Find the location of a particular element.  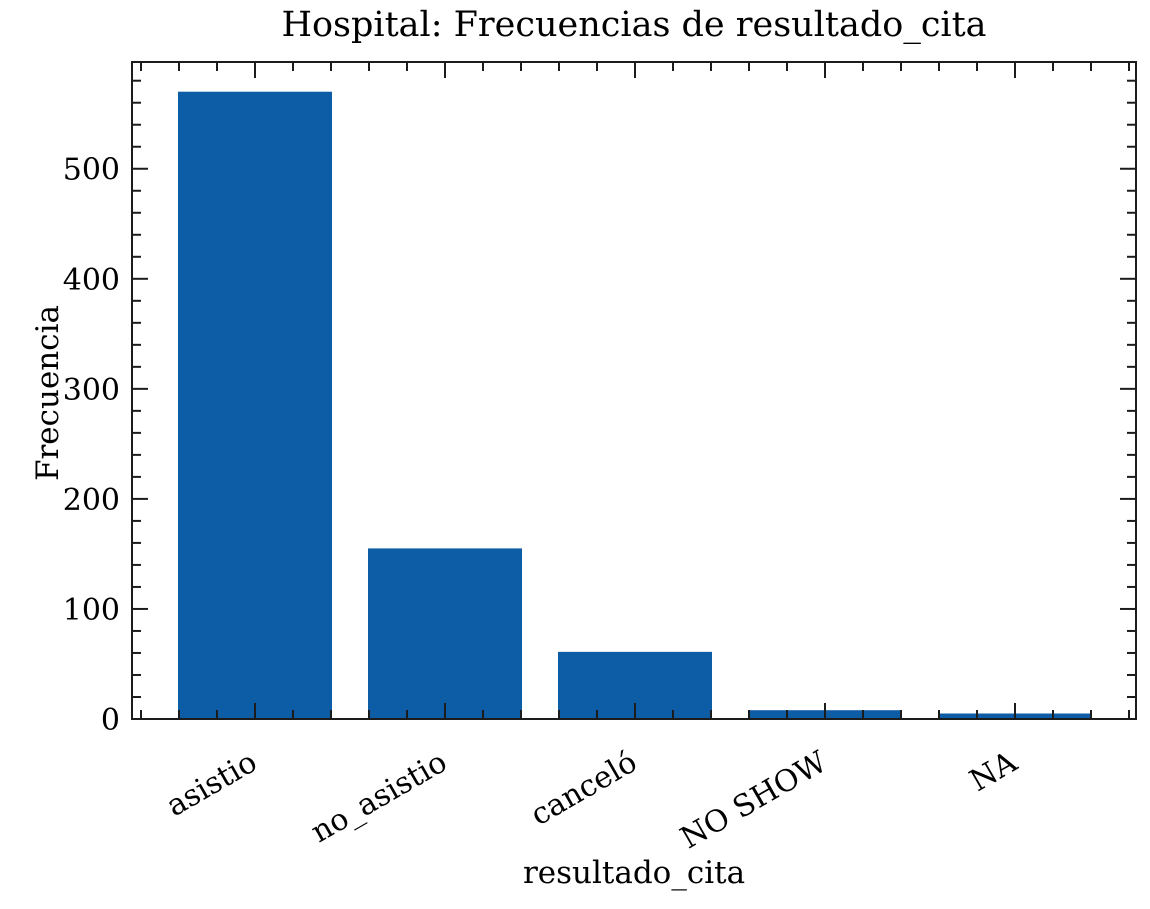

y-tick-label: 500 is located at coordinates (91, 170).